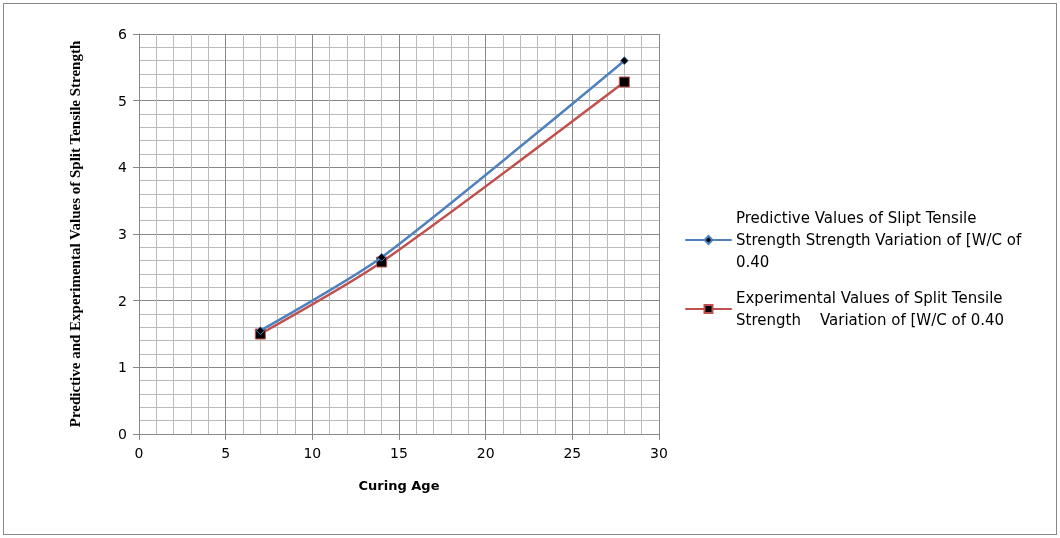 The width and height of the screenshot is (1060, 538). I want to click on x-tick-label: 25, so click(572, 453).